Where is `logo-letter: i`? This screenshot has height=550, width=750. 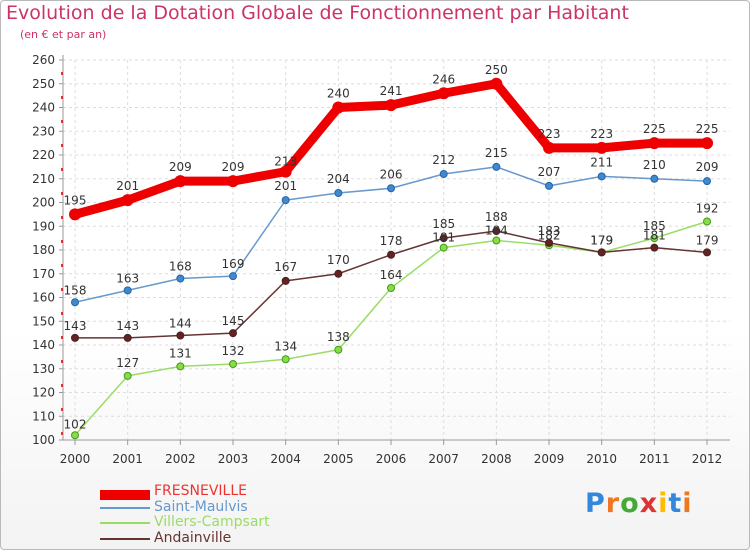 logo-letter: i is located at coordinates (687, 503).